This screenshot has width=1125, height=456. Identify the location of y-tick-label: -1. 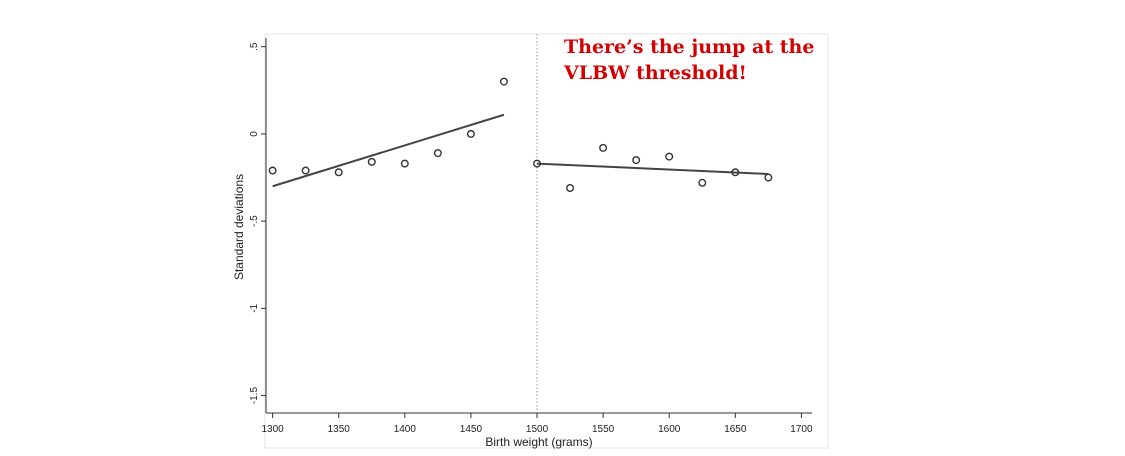
(254, 307).